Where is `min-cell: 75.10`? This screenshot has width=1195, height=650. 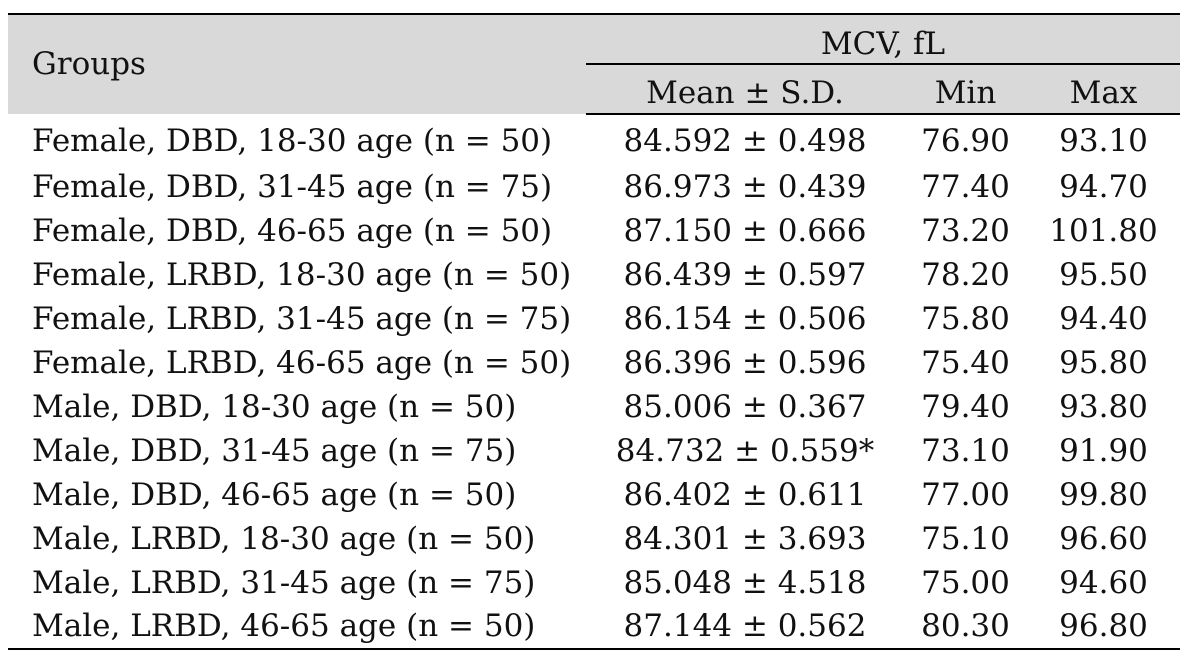
min-cell: 75.10 is located at coordinates (965, 538).